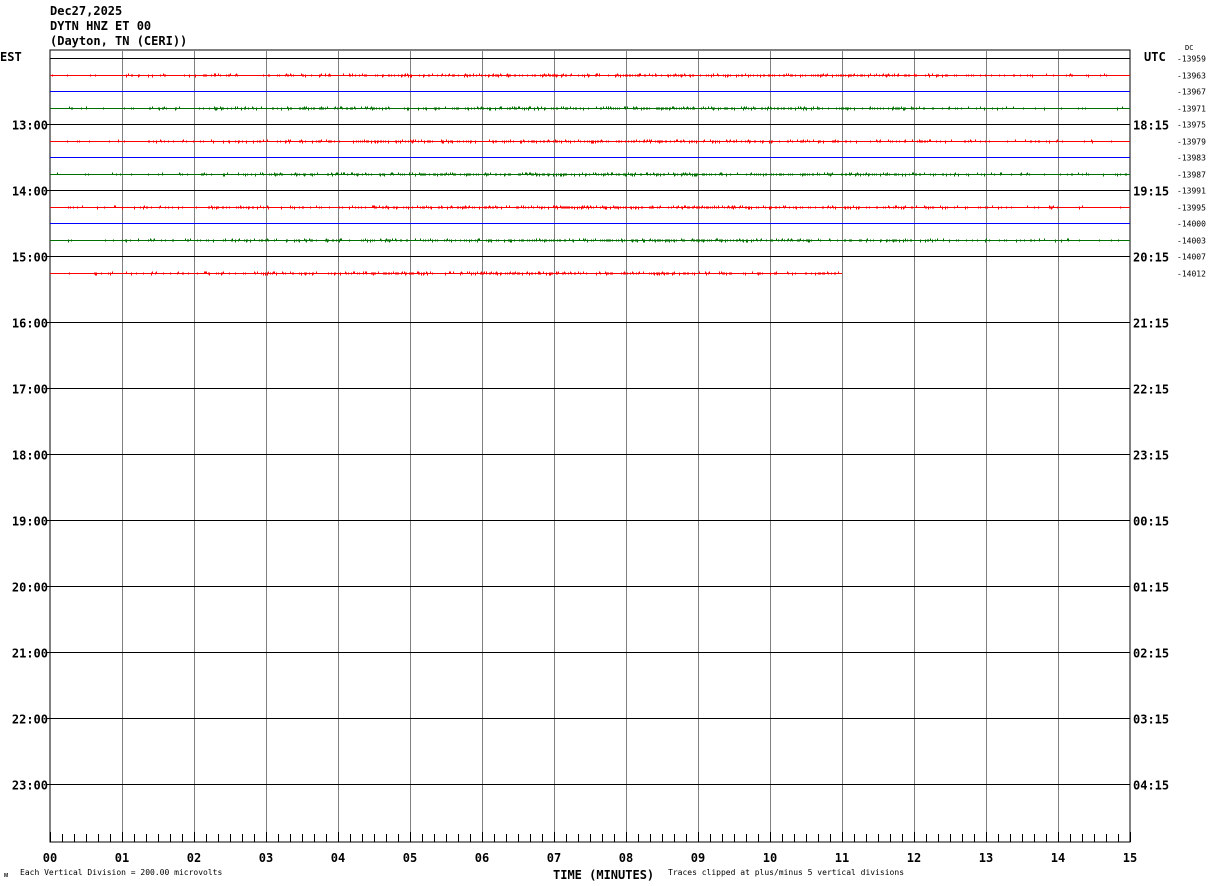 The height and width of the screenshot is (886, 1210). What do you see at coordinates (1151, 192) in the screenshot?
I see `utc-tick-label: 19:15` at bounding box center [1151, 192].